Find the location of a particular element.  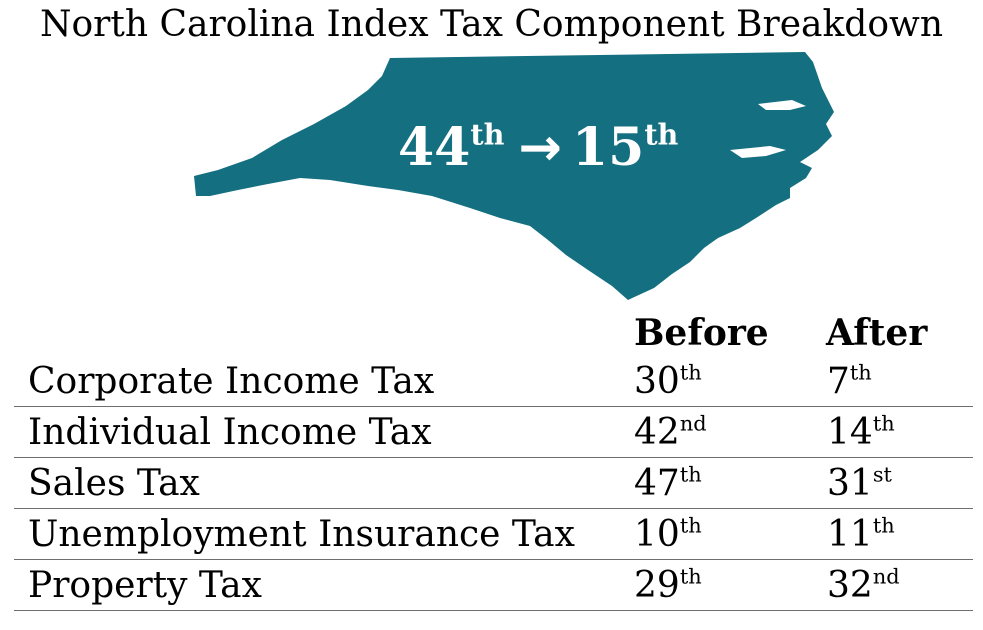

rank-after: 31st is located at coordinates (859, 484).